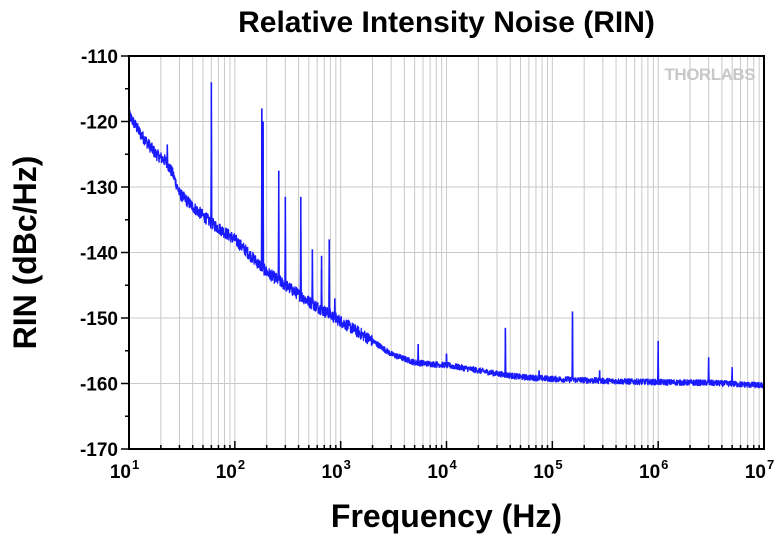 This screenshot has height=536, width=780. Describe the element at coordinates (25, 253) in the screenshot. I see `y-axis-label: RIN (dBc/Hz)` at that location.